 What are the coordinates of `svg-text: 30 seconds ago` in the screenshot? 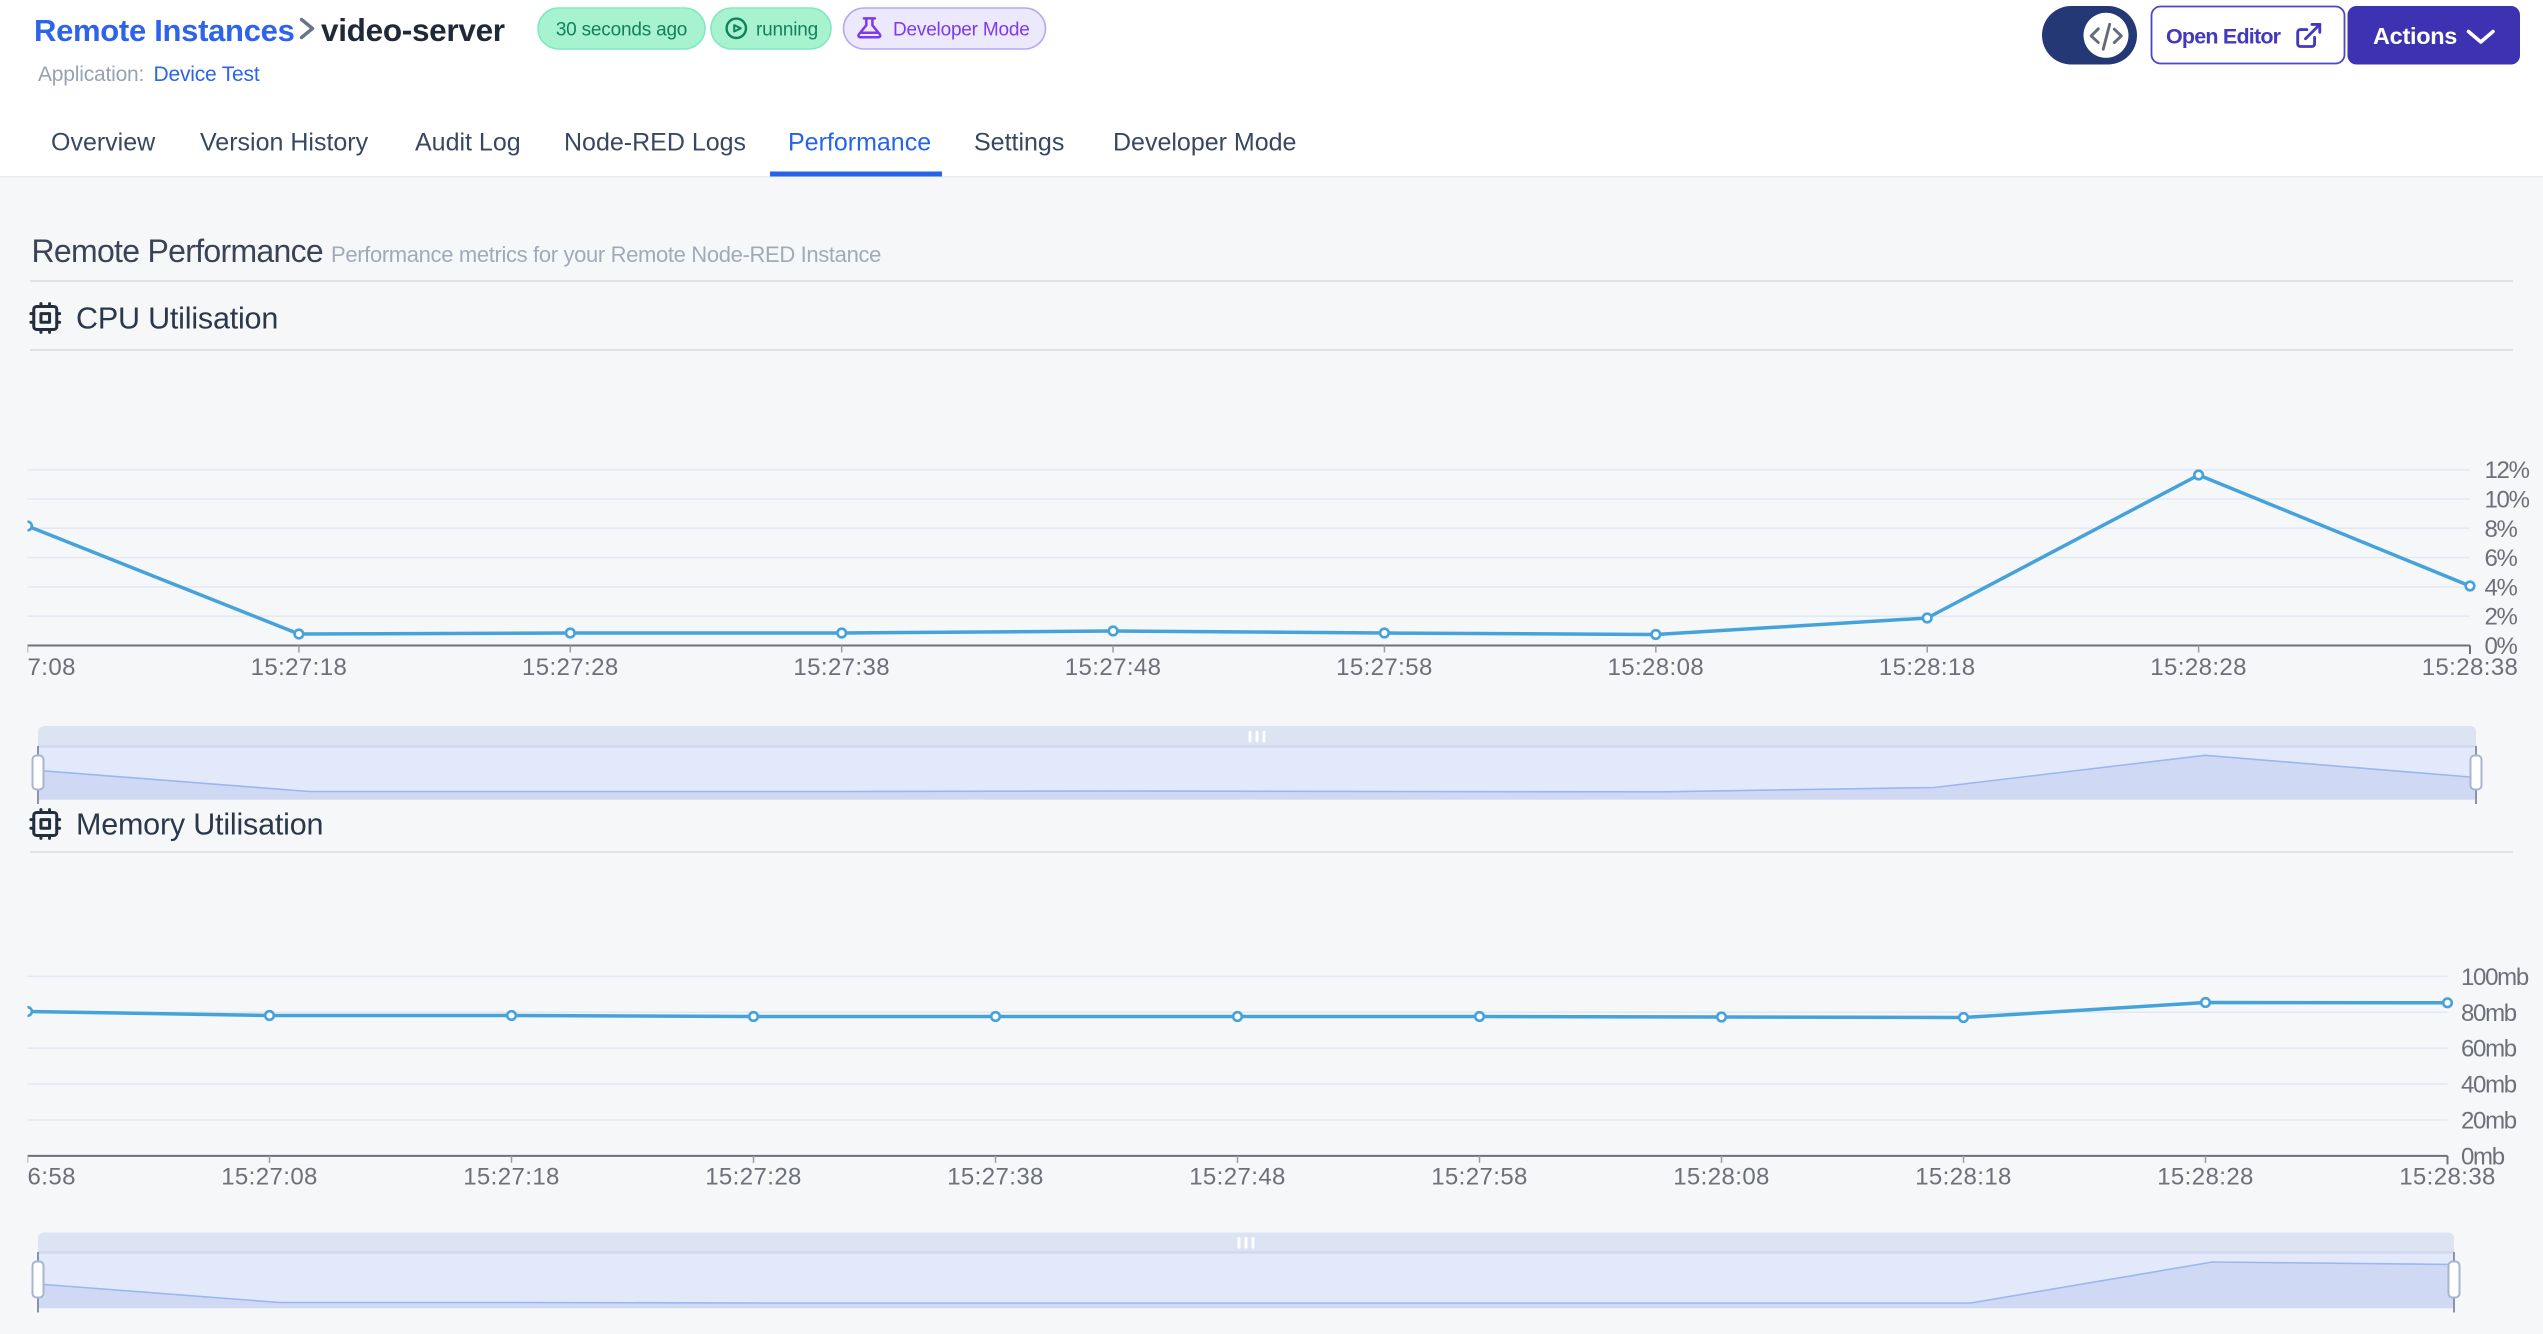 It's located at (621, 29).